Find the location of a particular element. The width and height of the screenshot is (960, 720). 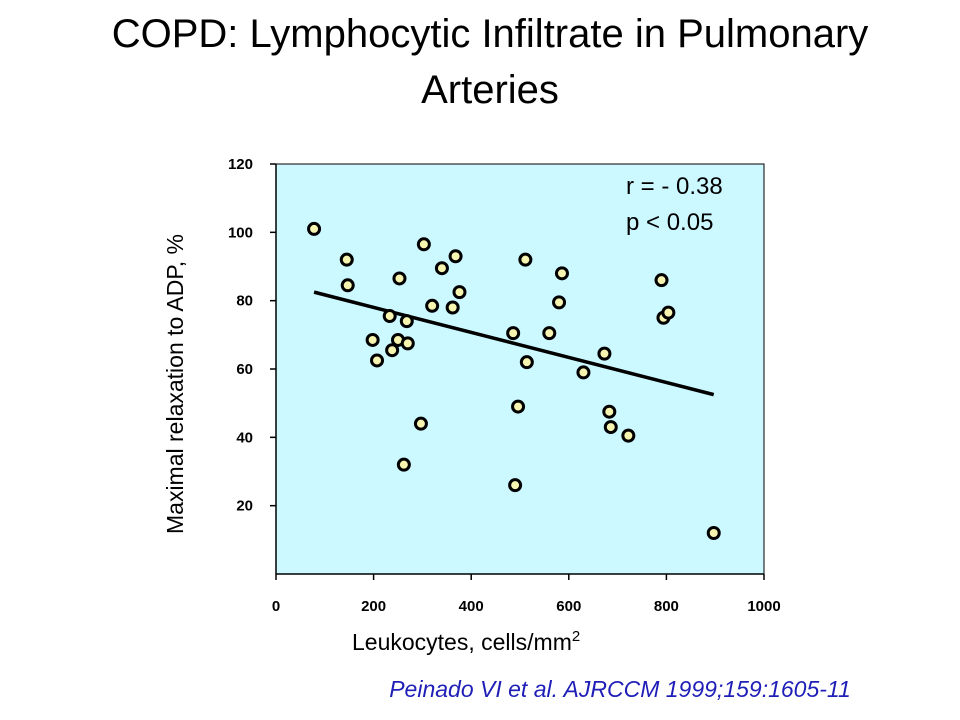

y-tick-label: 80 is located at coordinates (244, 301).